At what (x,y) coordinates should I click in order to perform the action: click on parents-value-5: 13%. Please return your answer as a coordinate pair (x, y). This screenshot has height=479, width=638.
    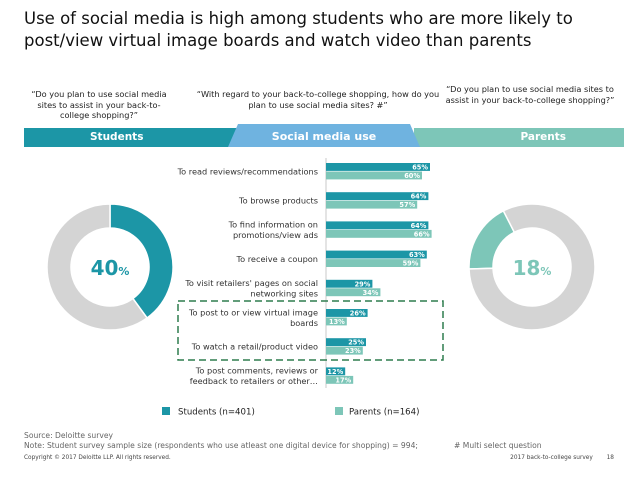
    Looking at the image, I should click on (337, 322).